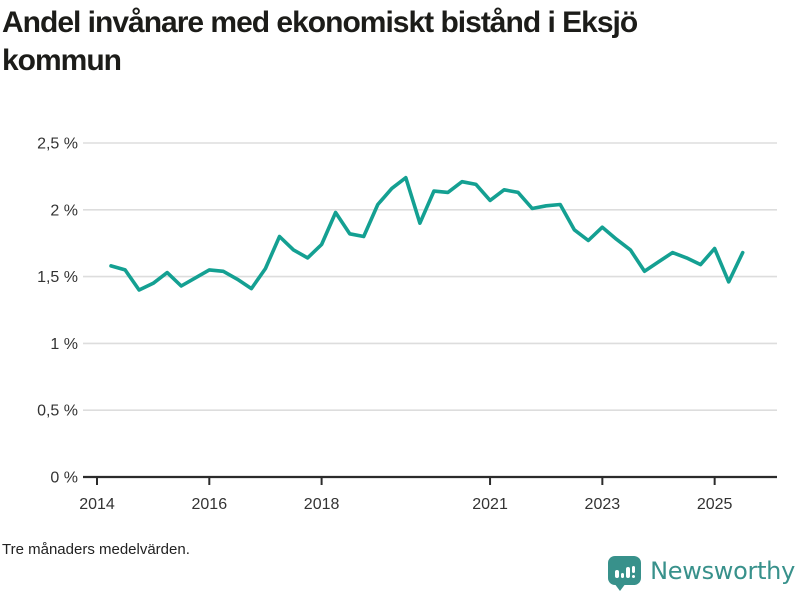 The height and width of the screenshot is (600, 800). What do you see at coordinates (64, 210) in the screenshot?
I see `y-tick-label: 2 %` at bounding box center [64, 210].